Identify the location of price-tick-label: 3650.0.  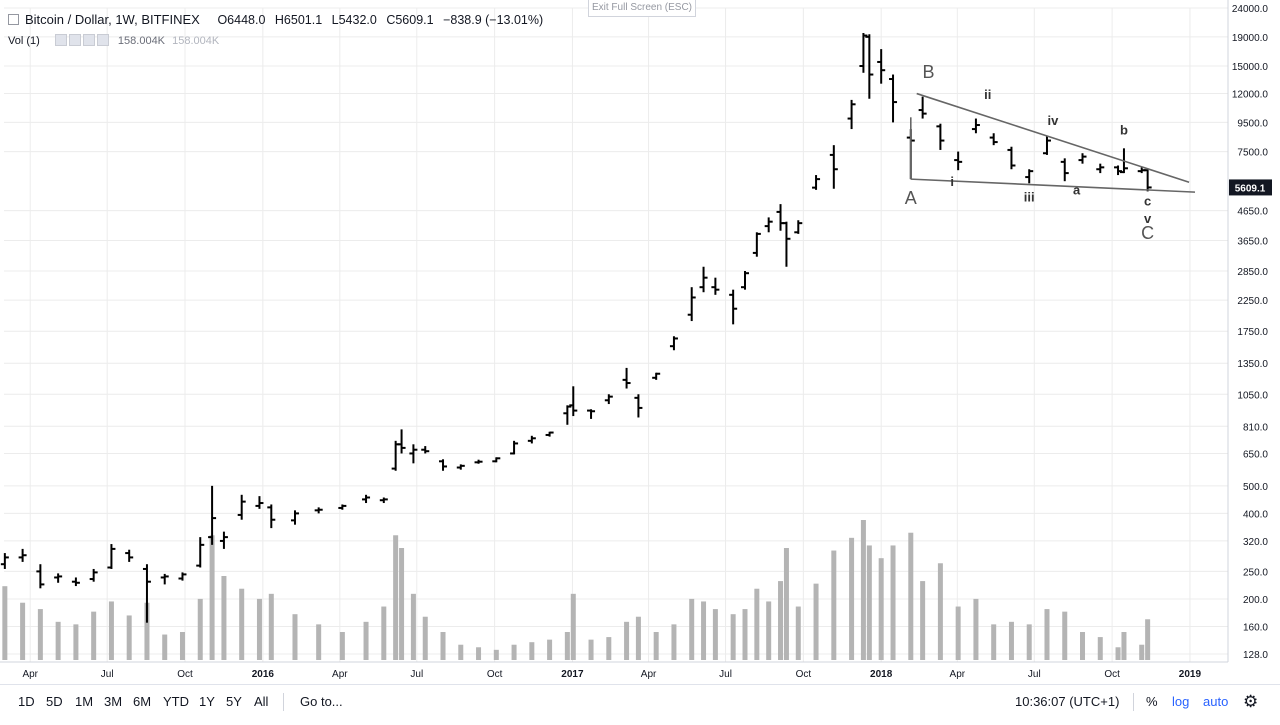
(1252, 241).